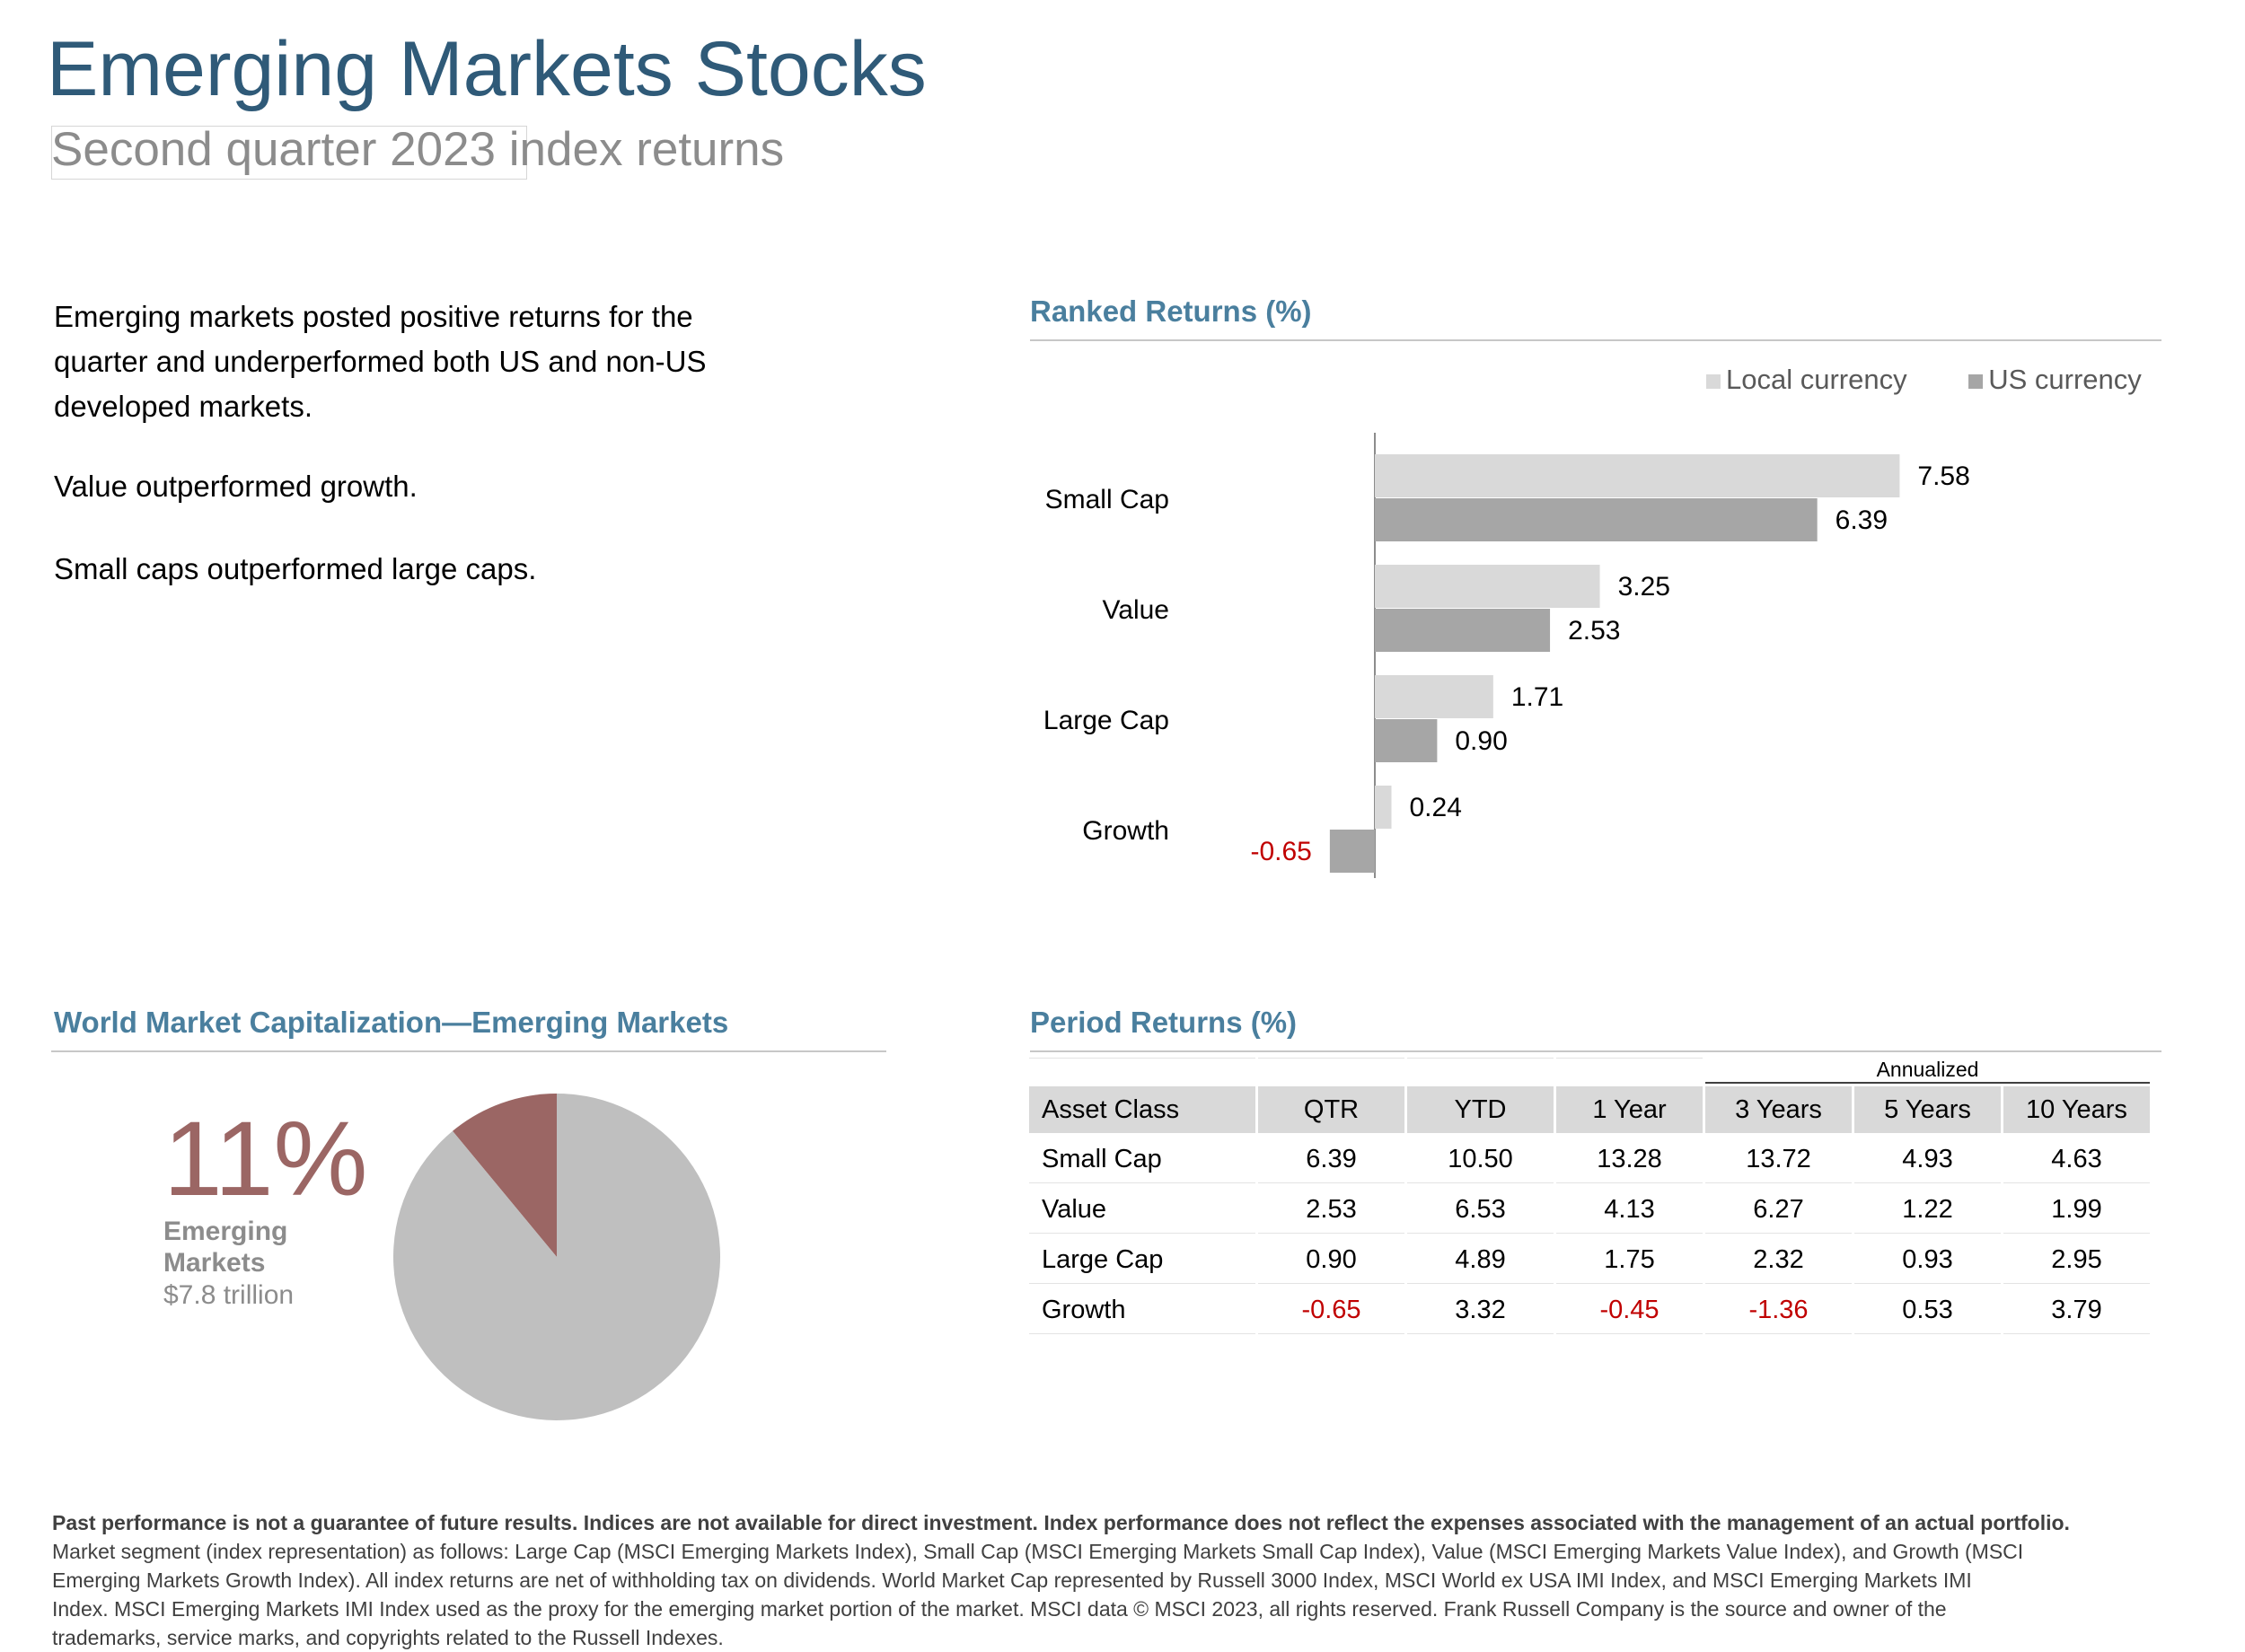  Describe the element at coordinates (1629, 1109) in the screenshot. I see `column-header: 1 Year` at that location.